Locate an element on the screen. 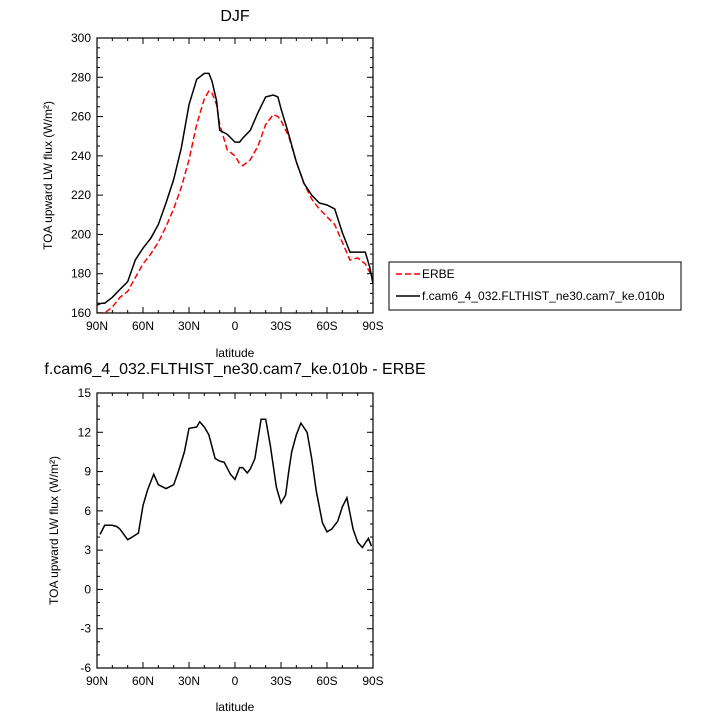 The height and width of the screenshot is (720, 720). legend-label: ERBE is located at coordinates (438, 274).